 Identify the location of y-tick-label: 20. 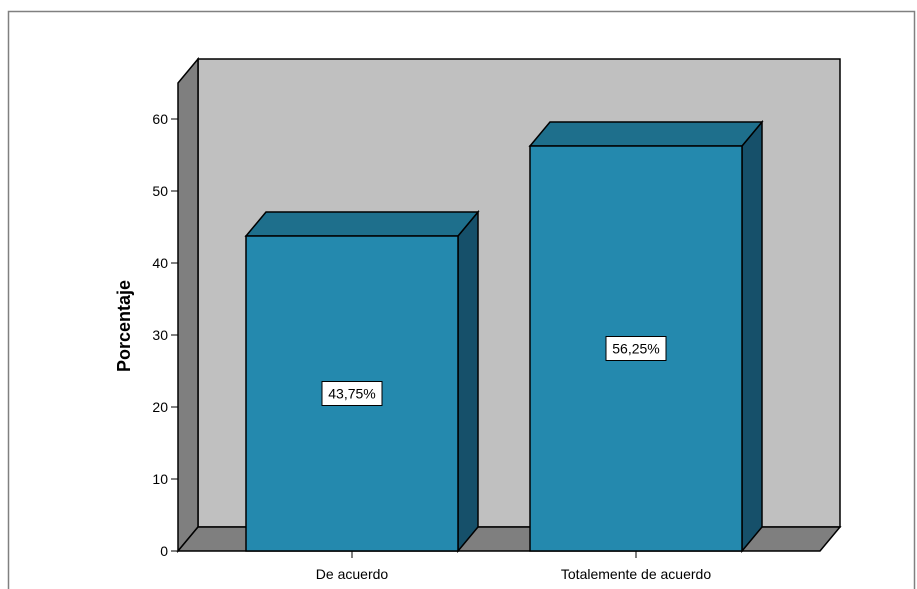
(160, 407).